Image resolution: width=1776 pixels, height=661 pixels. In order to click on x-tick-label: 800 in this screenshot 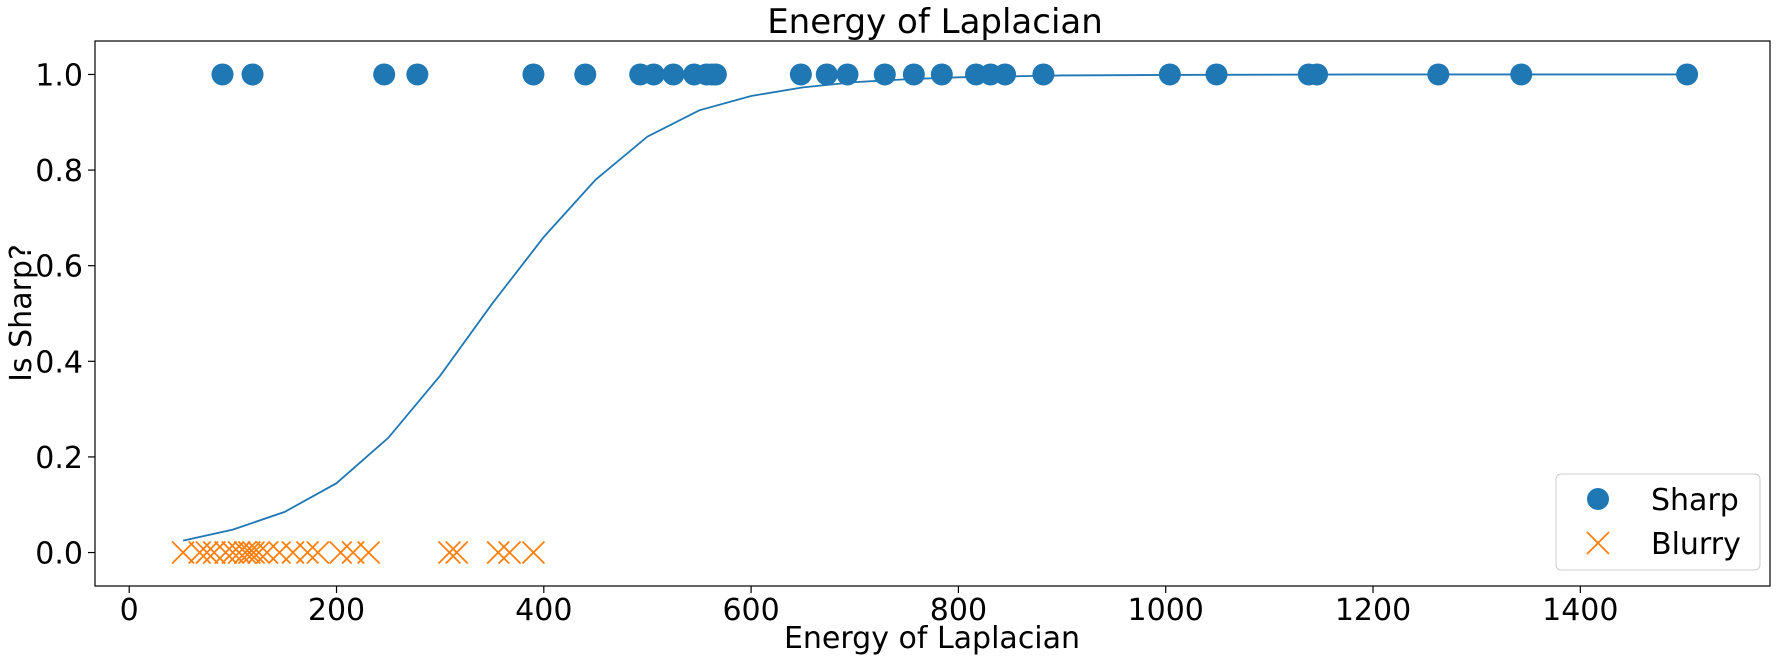, I will do `click(958, 610)`.